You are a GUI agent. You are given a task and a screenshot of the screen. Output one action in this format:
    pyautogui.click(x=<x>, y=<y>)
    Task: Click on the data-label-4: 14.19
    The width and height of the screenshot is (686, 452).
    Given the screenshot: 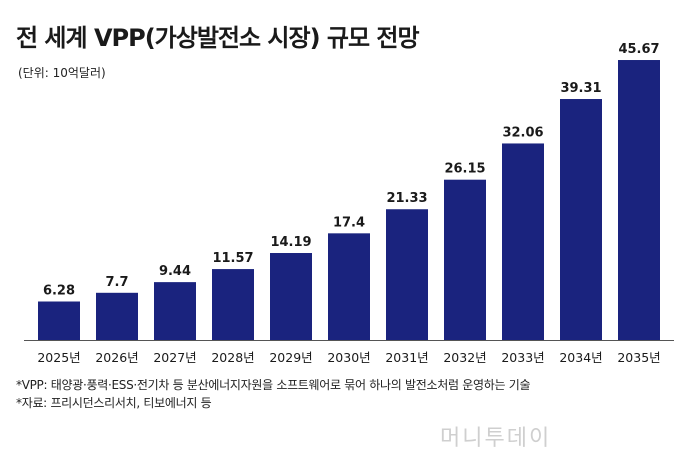 What is the action you would take?
    pyautogui.click(x=290, y=242)
    